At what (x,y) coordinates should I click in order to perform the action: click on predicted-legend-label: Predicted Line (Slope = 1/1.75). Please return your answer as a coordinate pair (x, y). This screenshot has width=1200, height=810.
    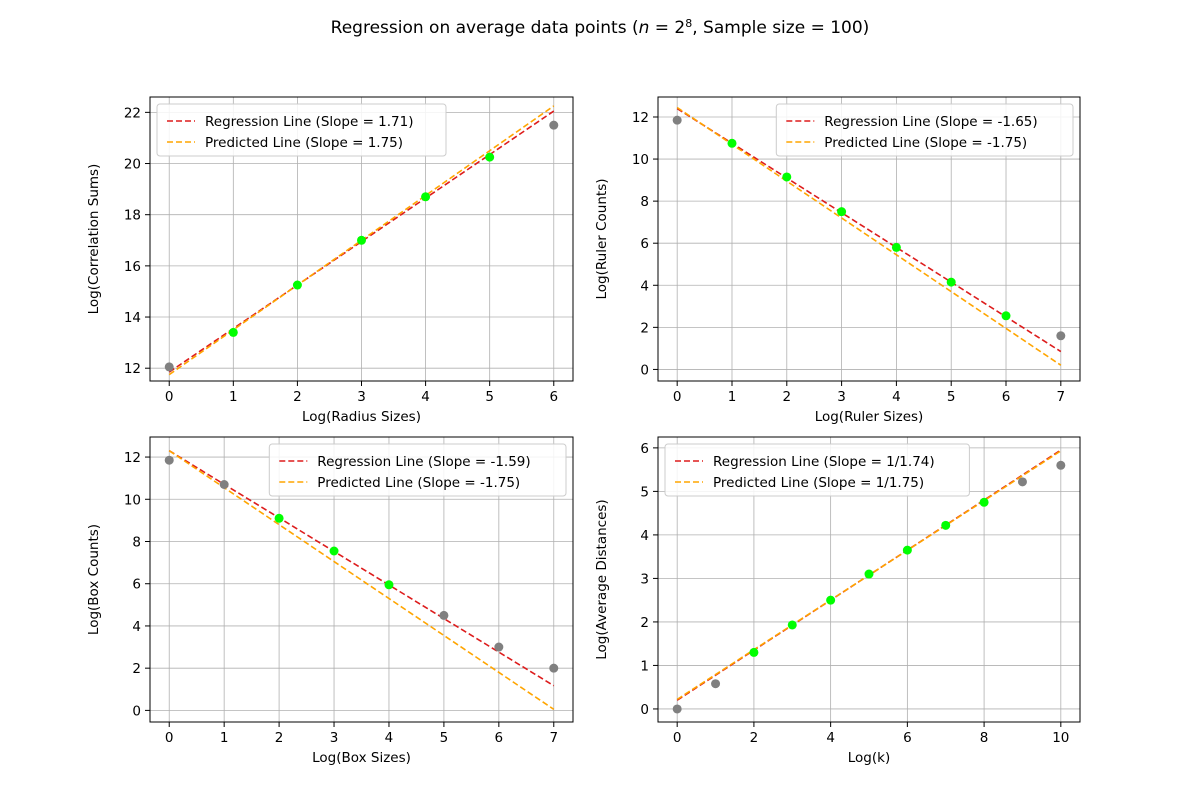
    Looking at the image, I should click on (818, 483).